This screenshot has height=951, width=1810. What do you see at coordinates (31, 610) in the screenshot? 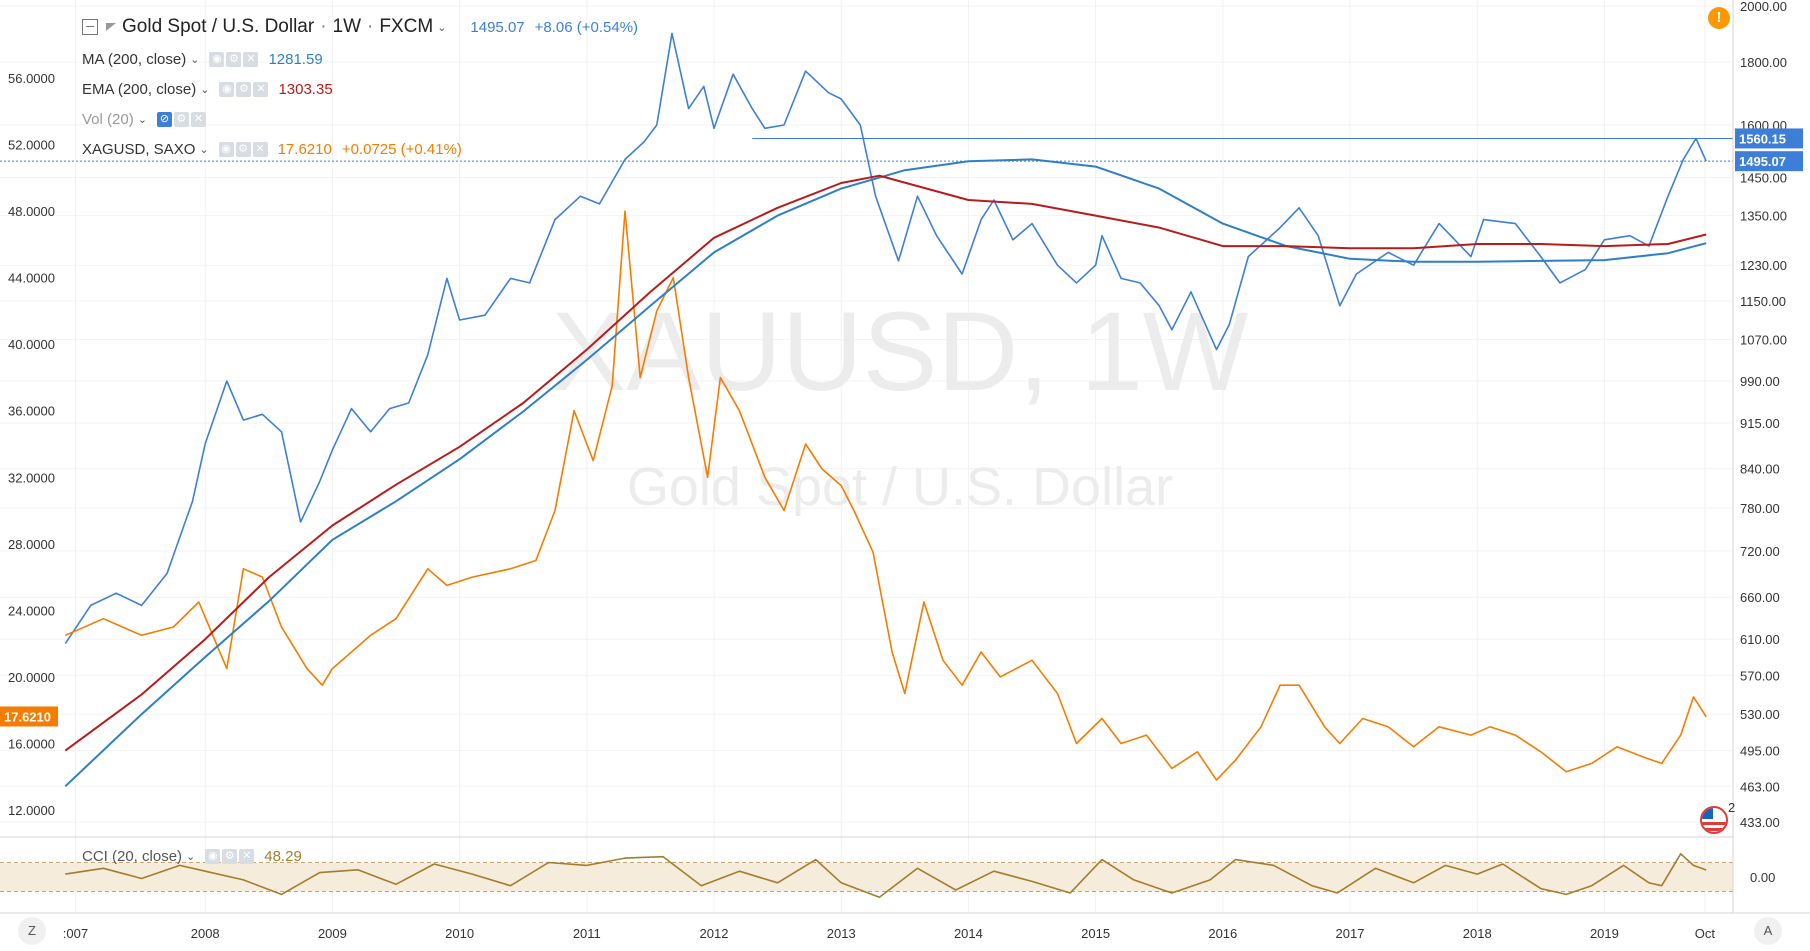
I see `left-tick-label: 24.0000` at bounding box center [31, 610].